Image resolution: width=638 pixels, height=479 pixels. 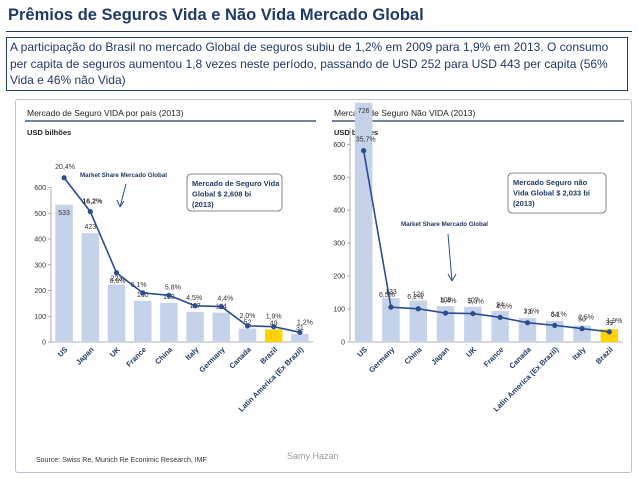 I want to click on share-label: 6,2%, so click(x=415, y=297).